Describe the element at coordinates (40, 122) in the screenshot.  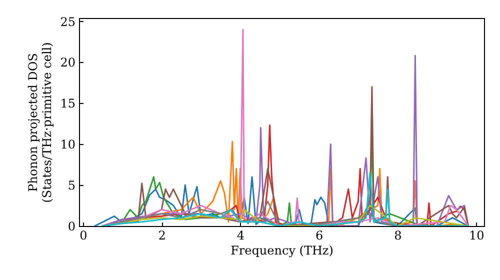
I see `y-axis-title: Phonon projected DOS (States/THz·primitive cell)` at that location.